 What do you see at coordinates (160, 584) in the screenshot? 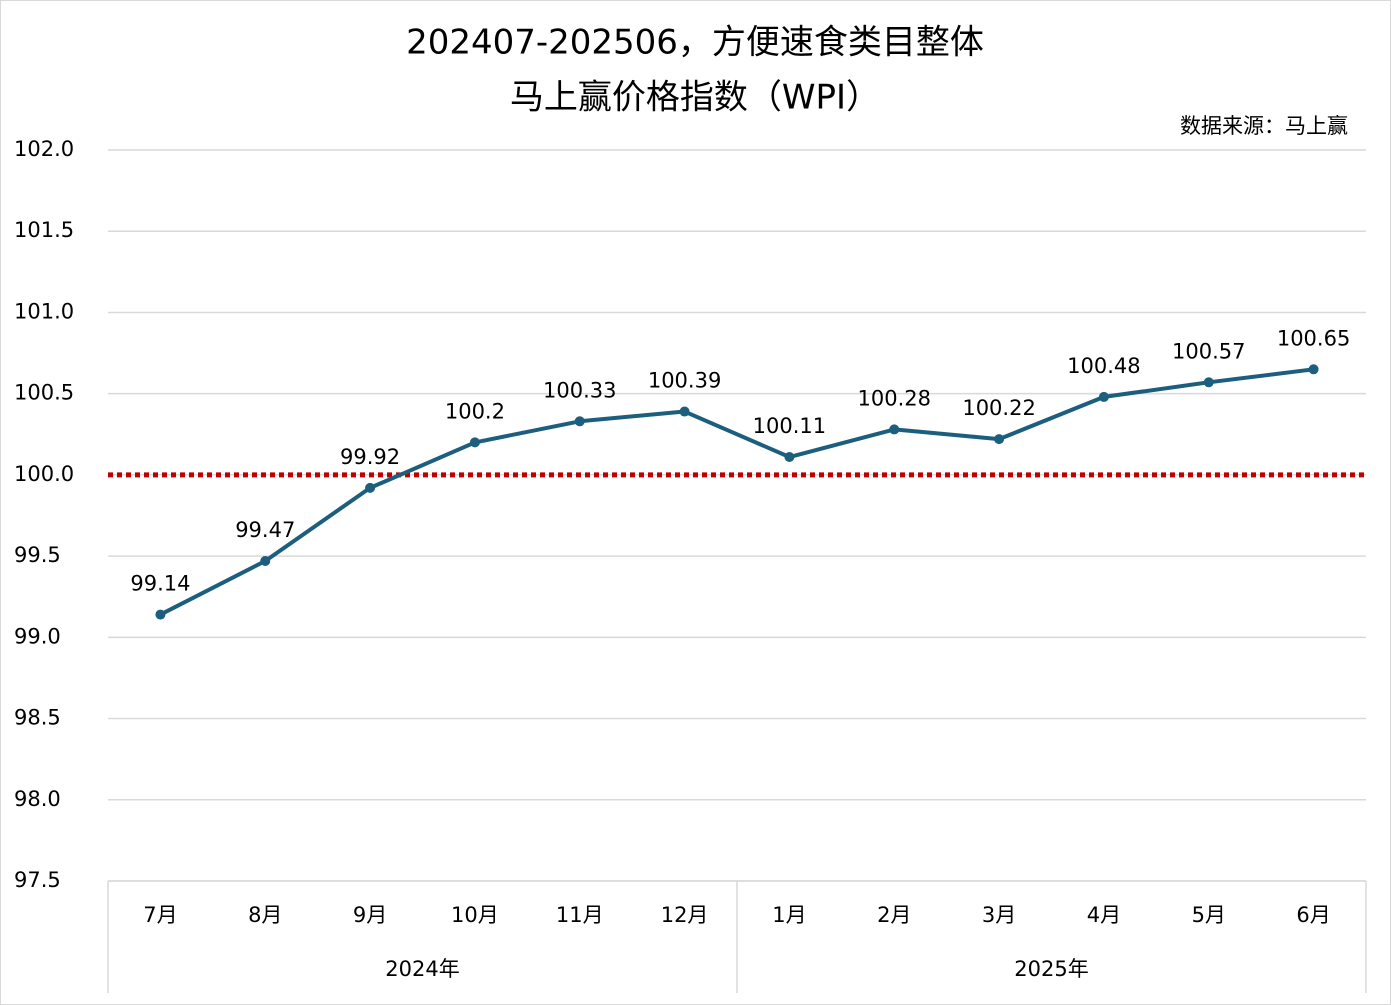
I see `data-label: 99.14` at bounding box center [160, 584].